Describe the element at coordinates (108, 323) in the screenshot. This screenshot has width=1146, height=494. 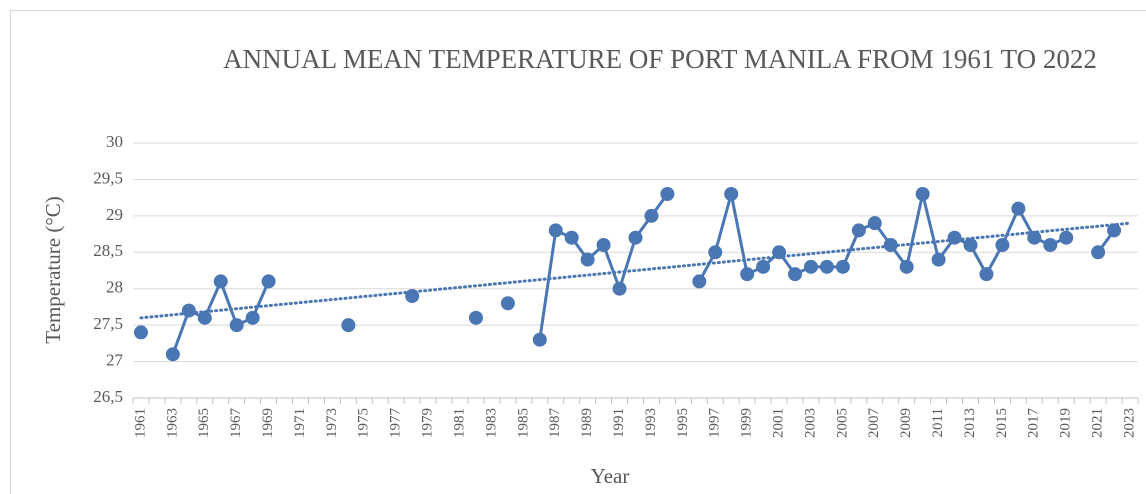
I see `y-tick-label: 27,5` at that location.